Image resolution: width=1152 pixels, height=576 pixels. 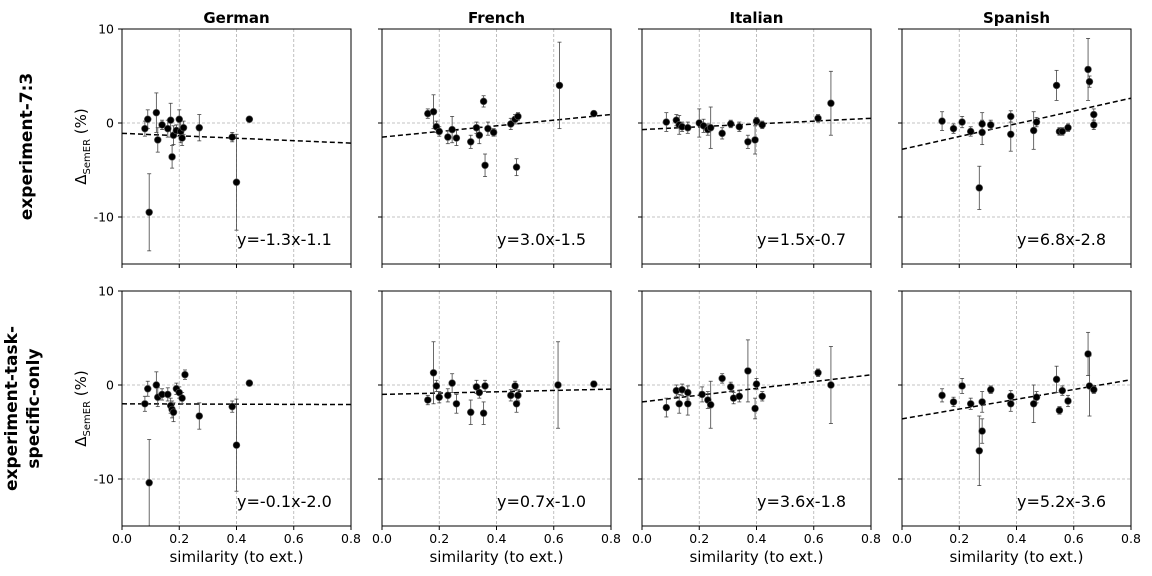 I want to click on panel-german-row-0: 10 0 -10 ΔSemER (%) y=-1.3x-1.1, so click(x=212, y=145).